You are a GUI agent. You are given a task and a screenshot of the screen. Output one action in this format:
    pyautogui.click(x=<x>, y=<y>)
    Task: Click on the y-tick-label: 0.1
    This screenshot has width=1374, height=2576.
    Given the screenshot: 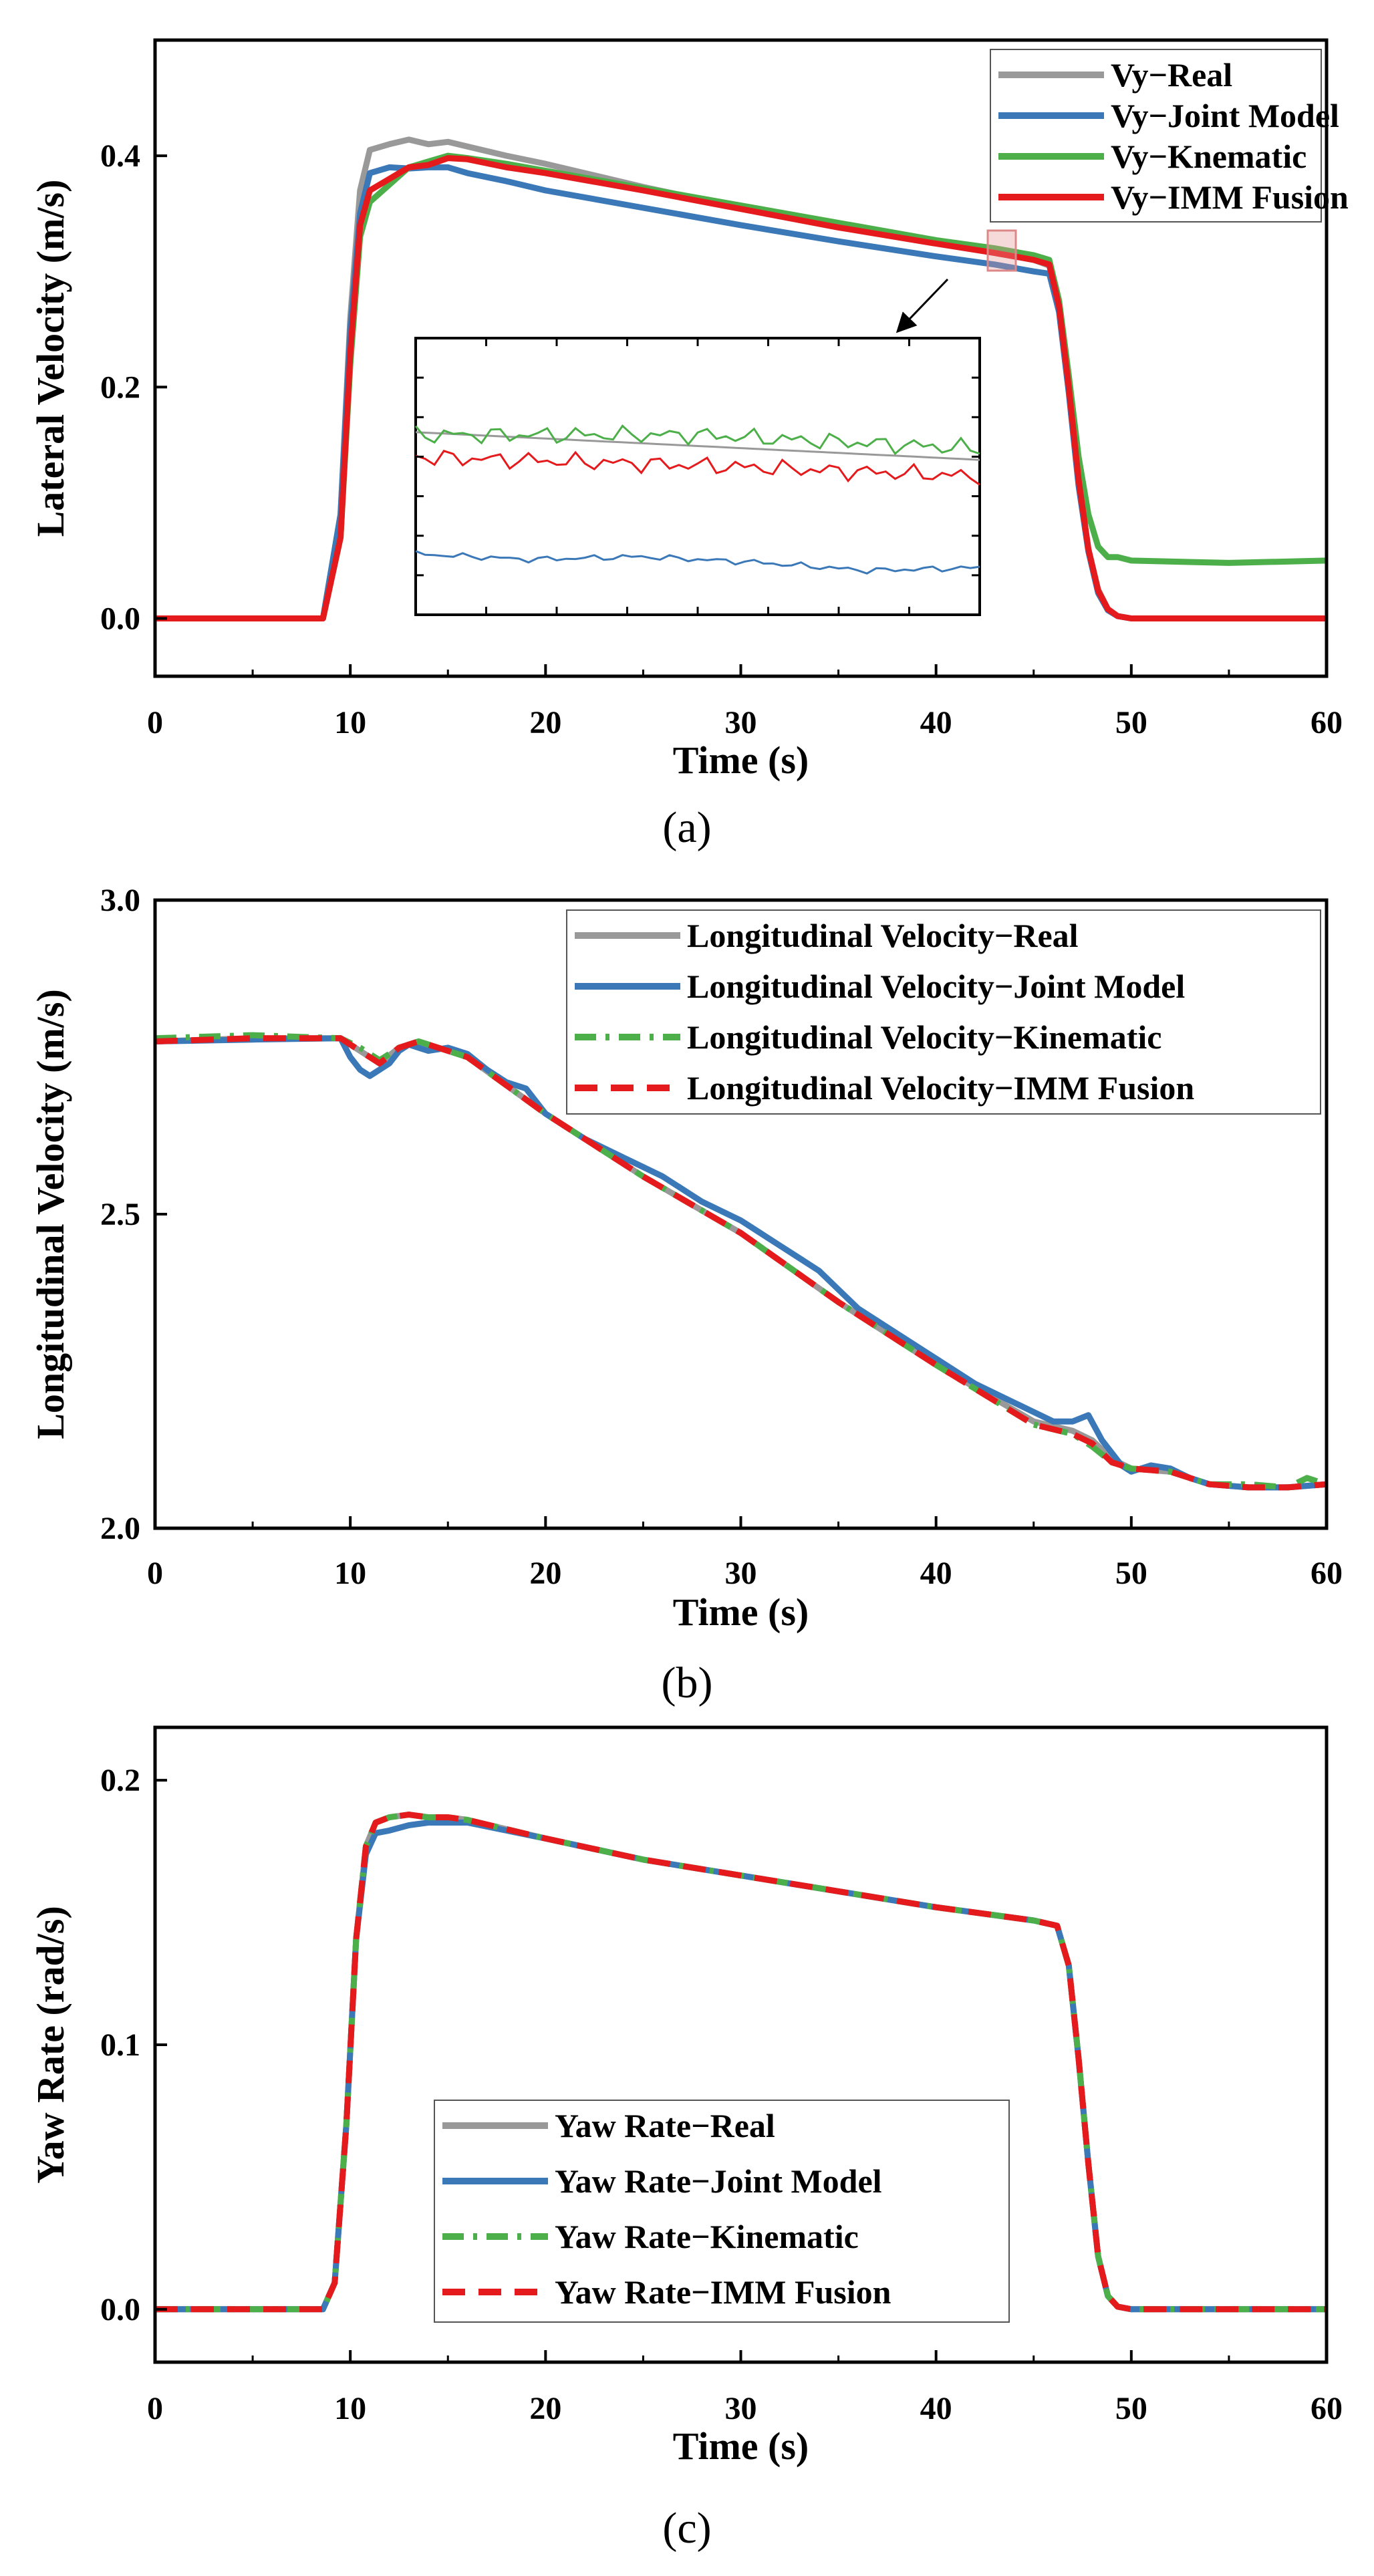 What is the action you would take?
    pyautogui.click(x=120, y=2045)
    